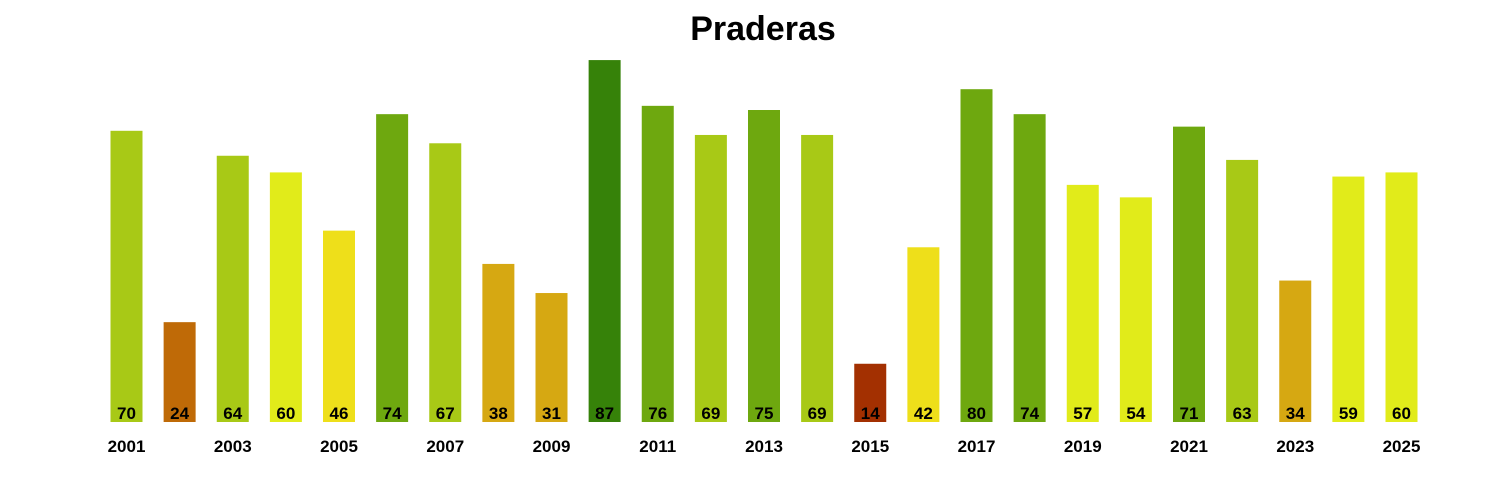 The height and width of the screenshot is (500, 1500). What do you see at coordinates (392, 268) in the screenshot?
I see `bar-2006` at bounding box center [392, 268].